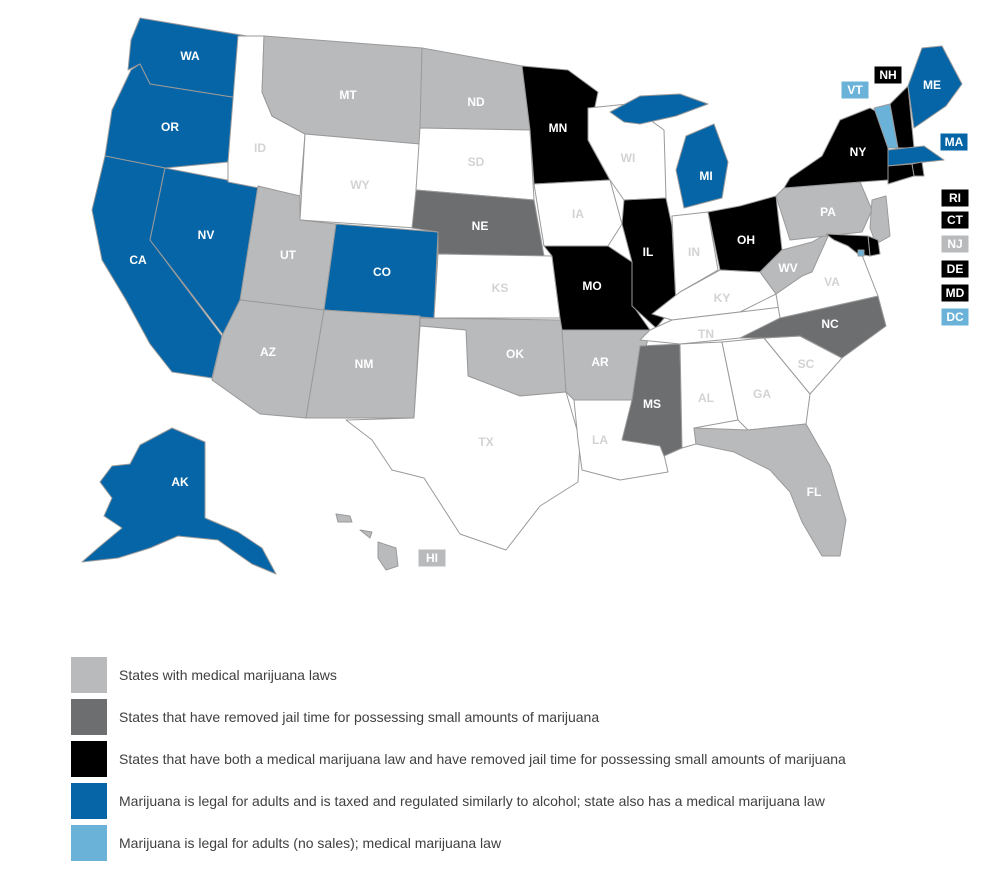 This screenshot has height=889, width=985. Describe the element at coordinates (89, 717) in the screenshot. I see `legend-swatch-decrim` at that location.